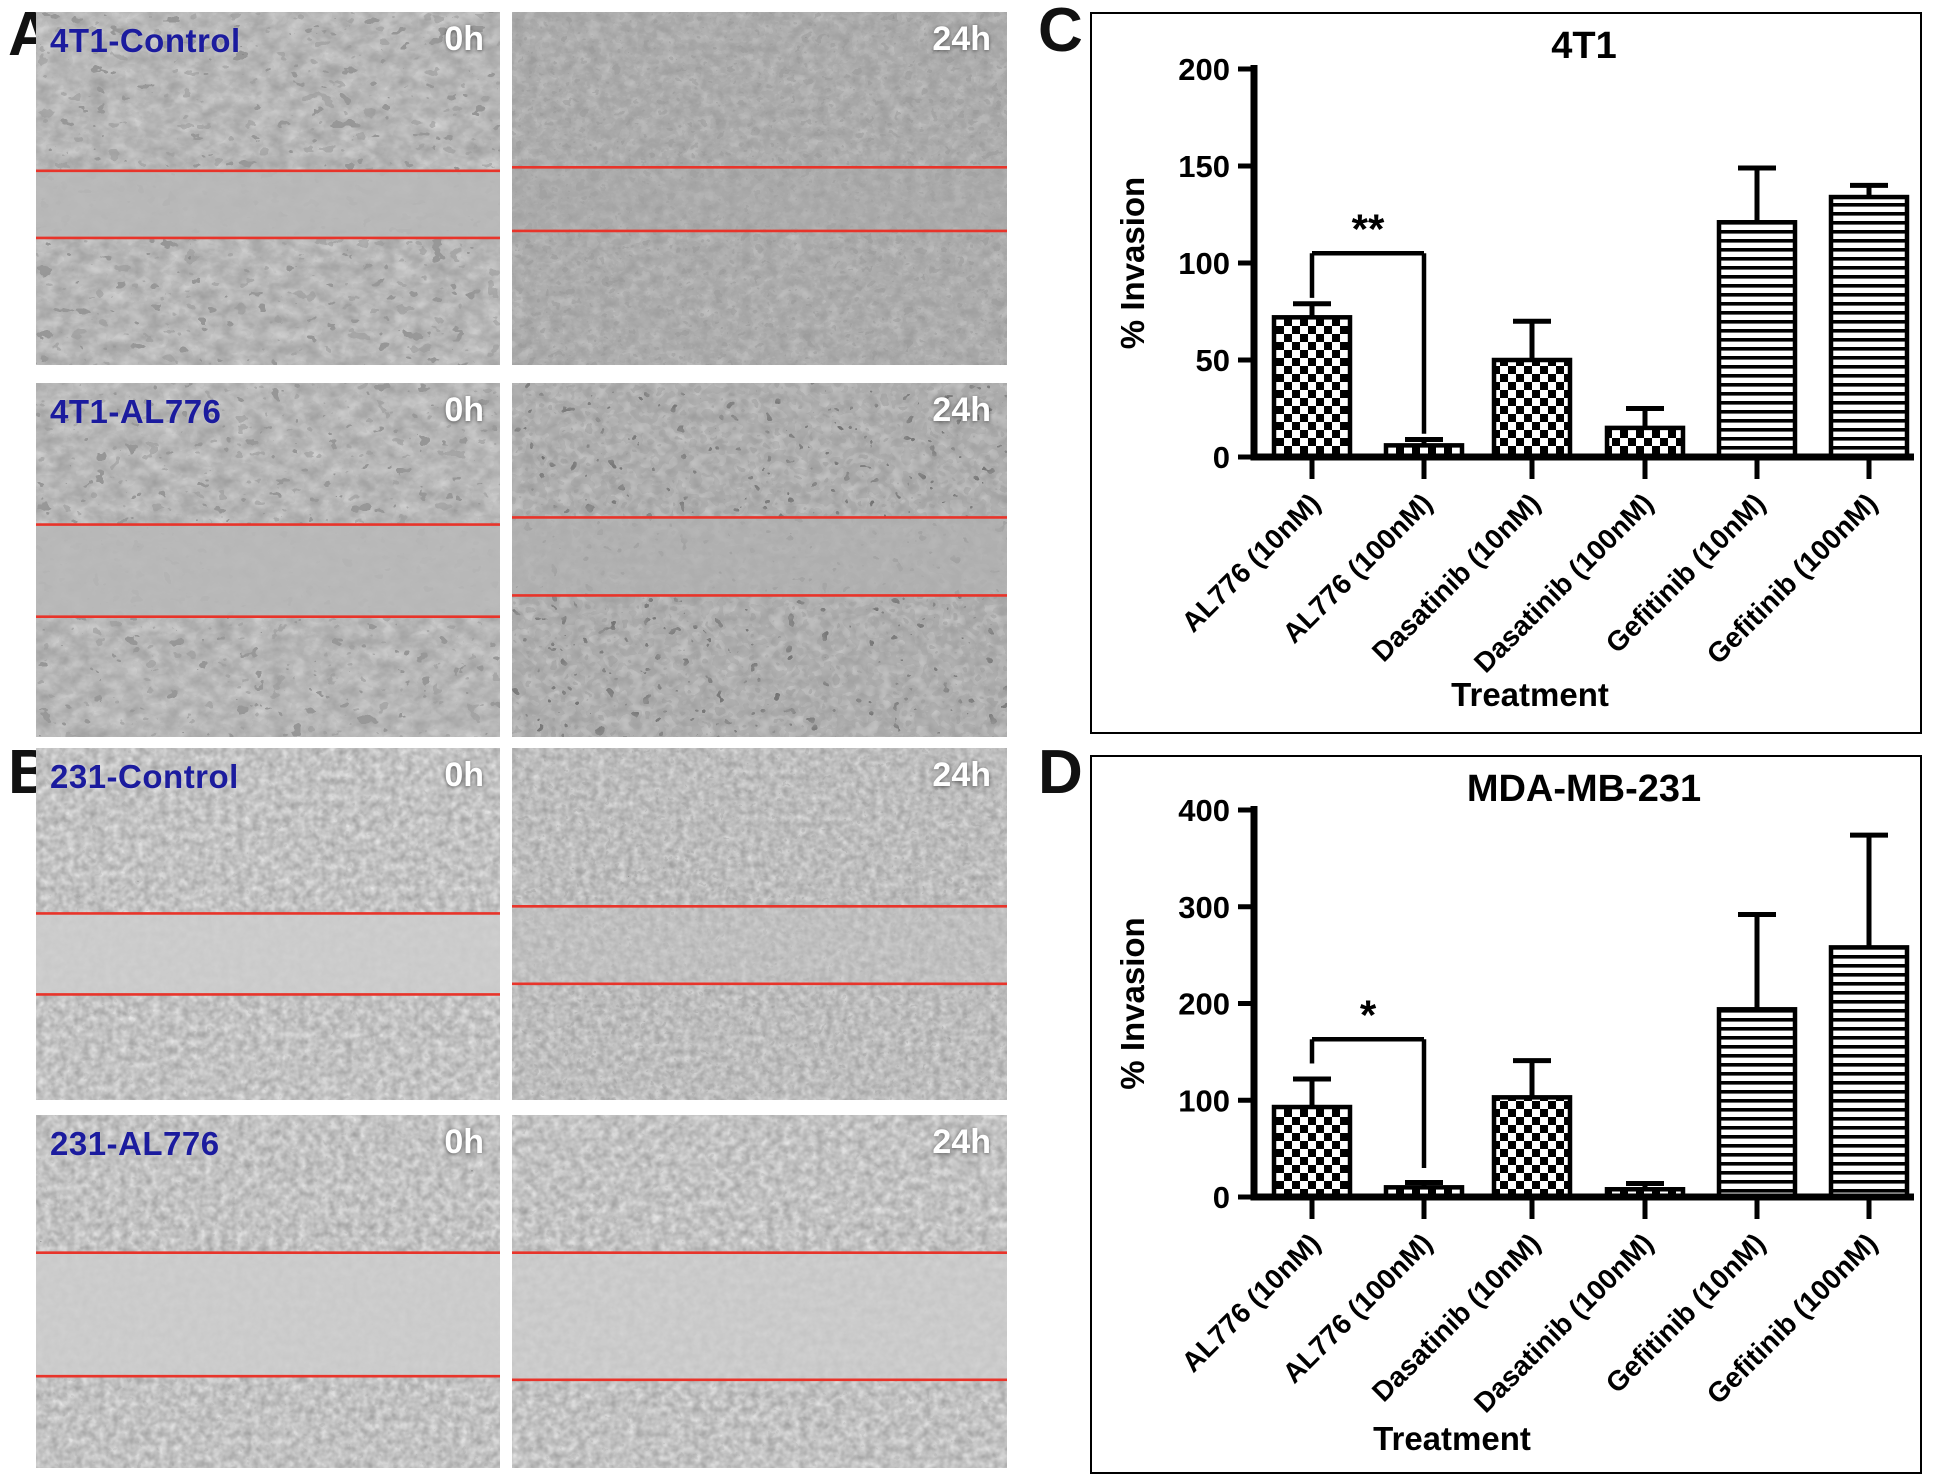 This screenshot has height=1474, width=1947. I want to click on cell-line-label: 4T1-AL776, so click(136, 411).